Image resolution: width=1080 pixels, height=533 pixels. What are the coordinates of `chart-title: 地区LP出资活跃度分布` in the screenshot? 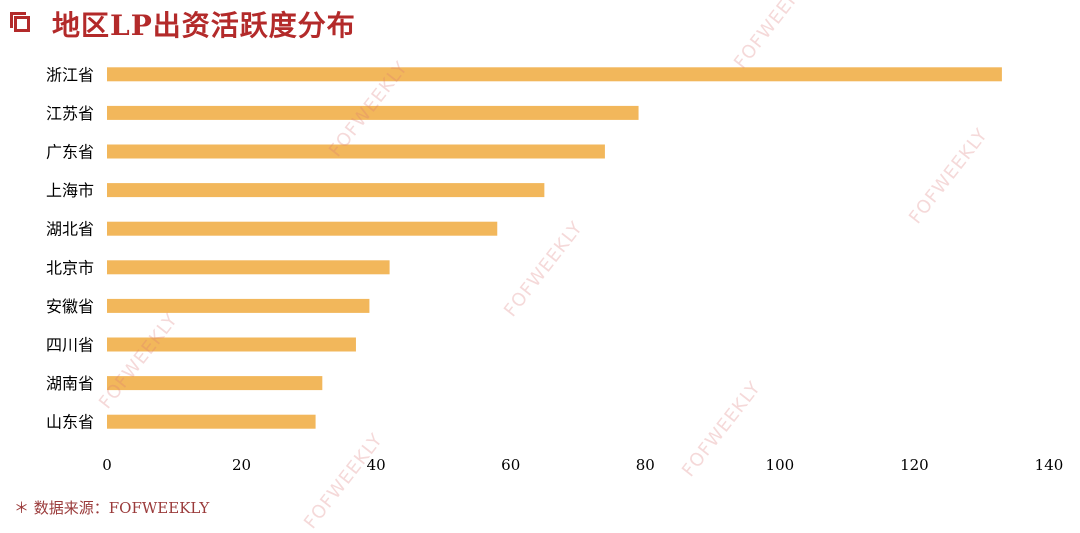 It's located at (204, 25).